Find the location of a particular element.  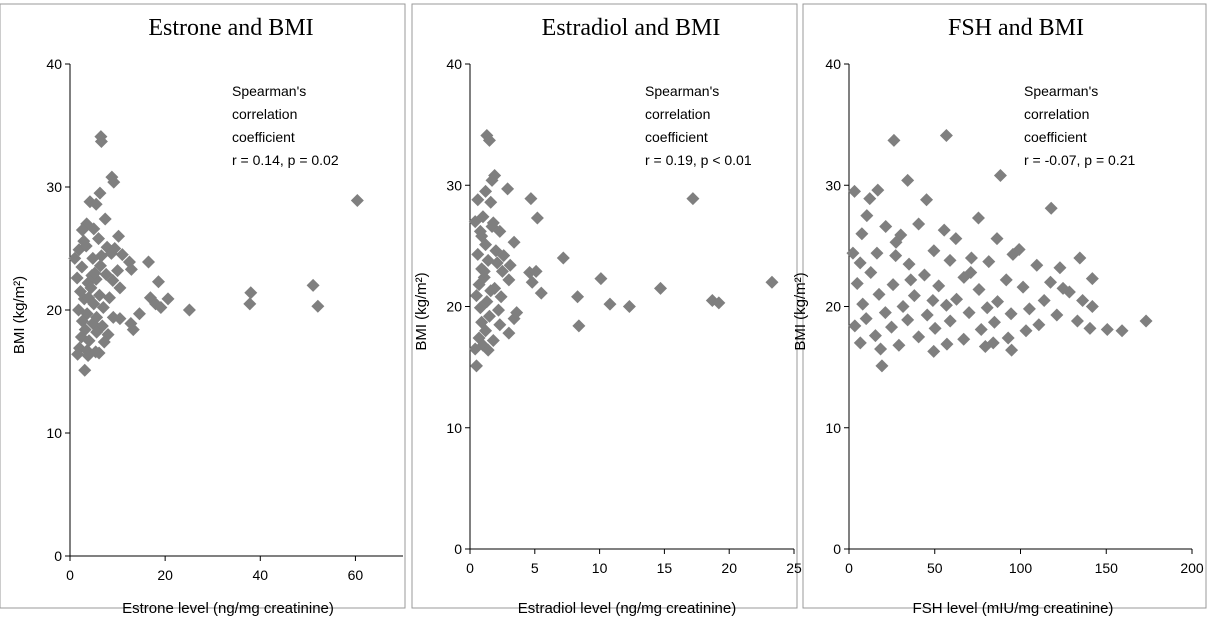

y-tick-label: 10 is located at coordinates (833, 428).